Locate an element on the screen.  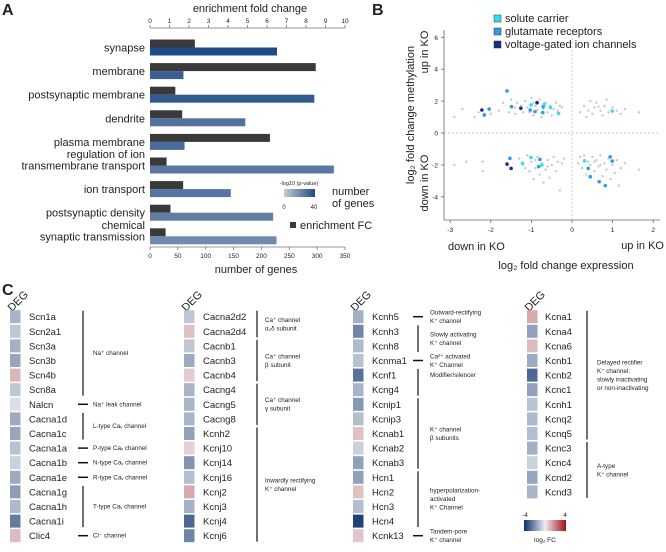
gene-label: Kcnip3 is located at coordinates (386, 419).